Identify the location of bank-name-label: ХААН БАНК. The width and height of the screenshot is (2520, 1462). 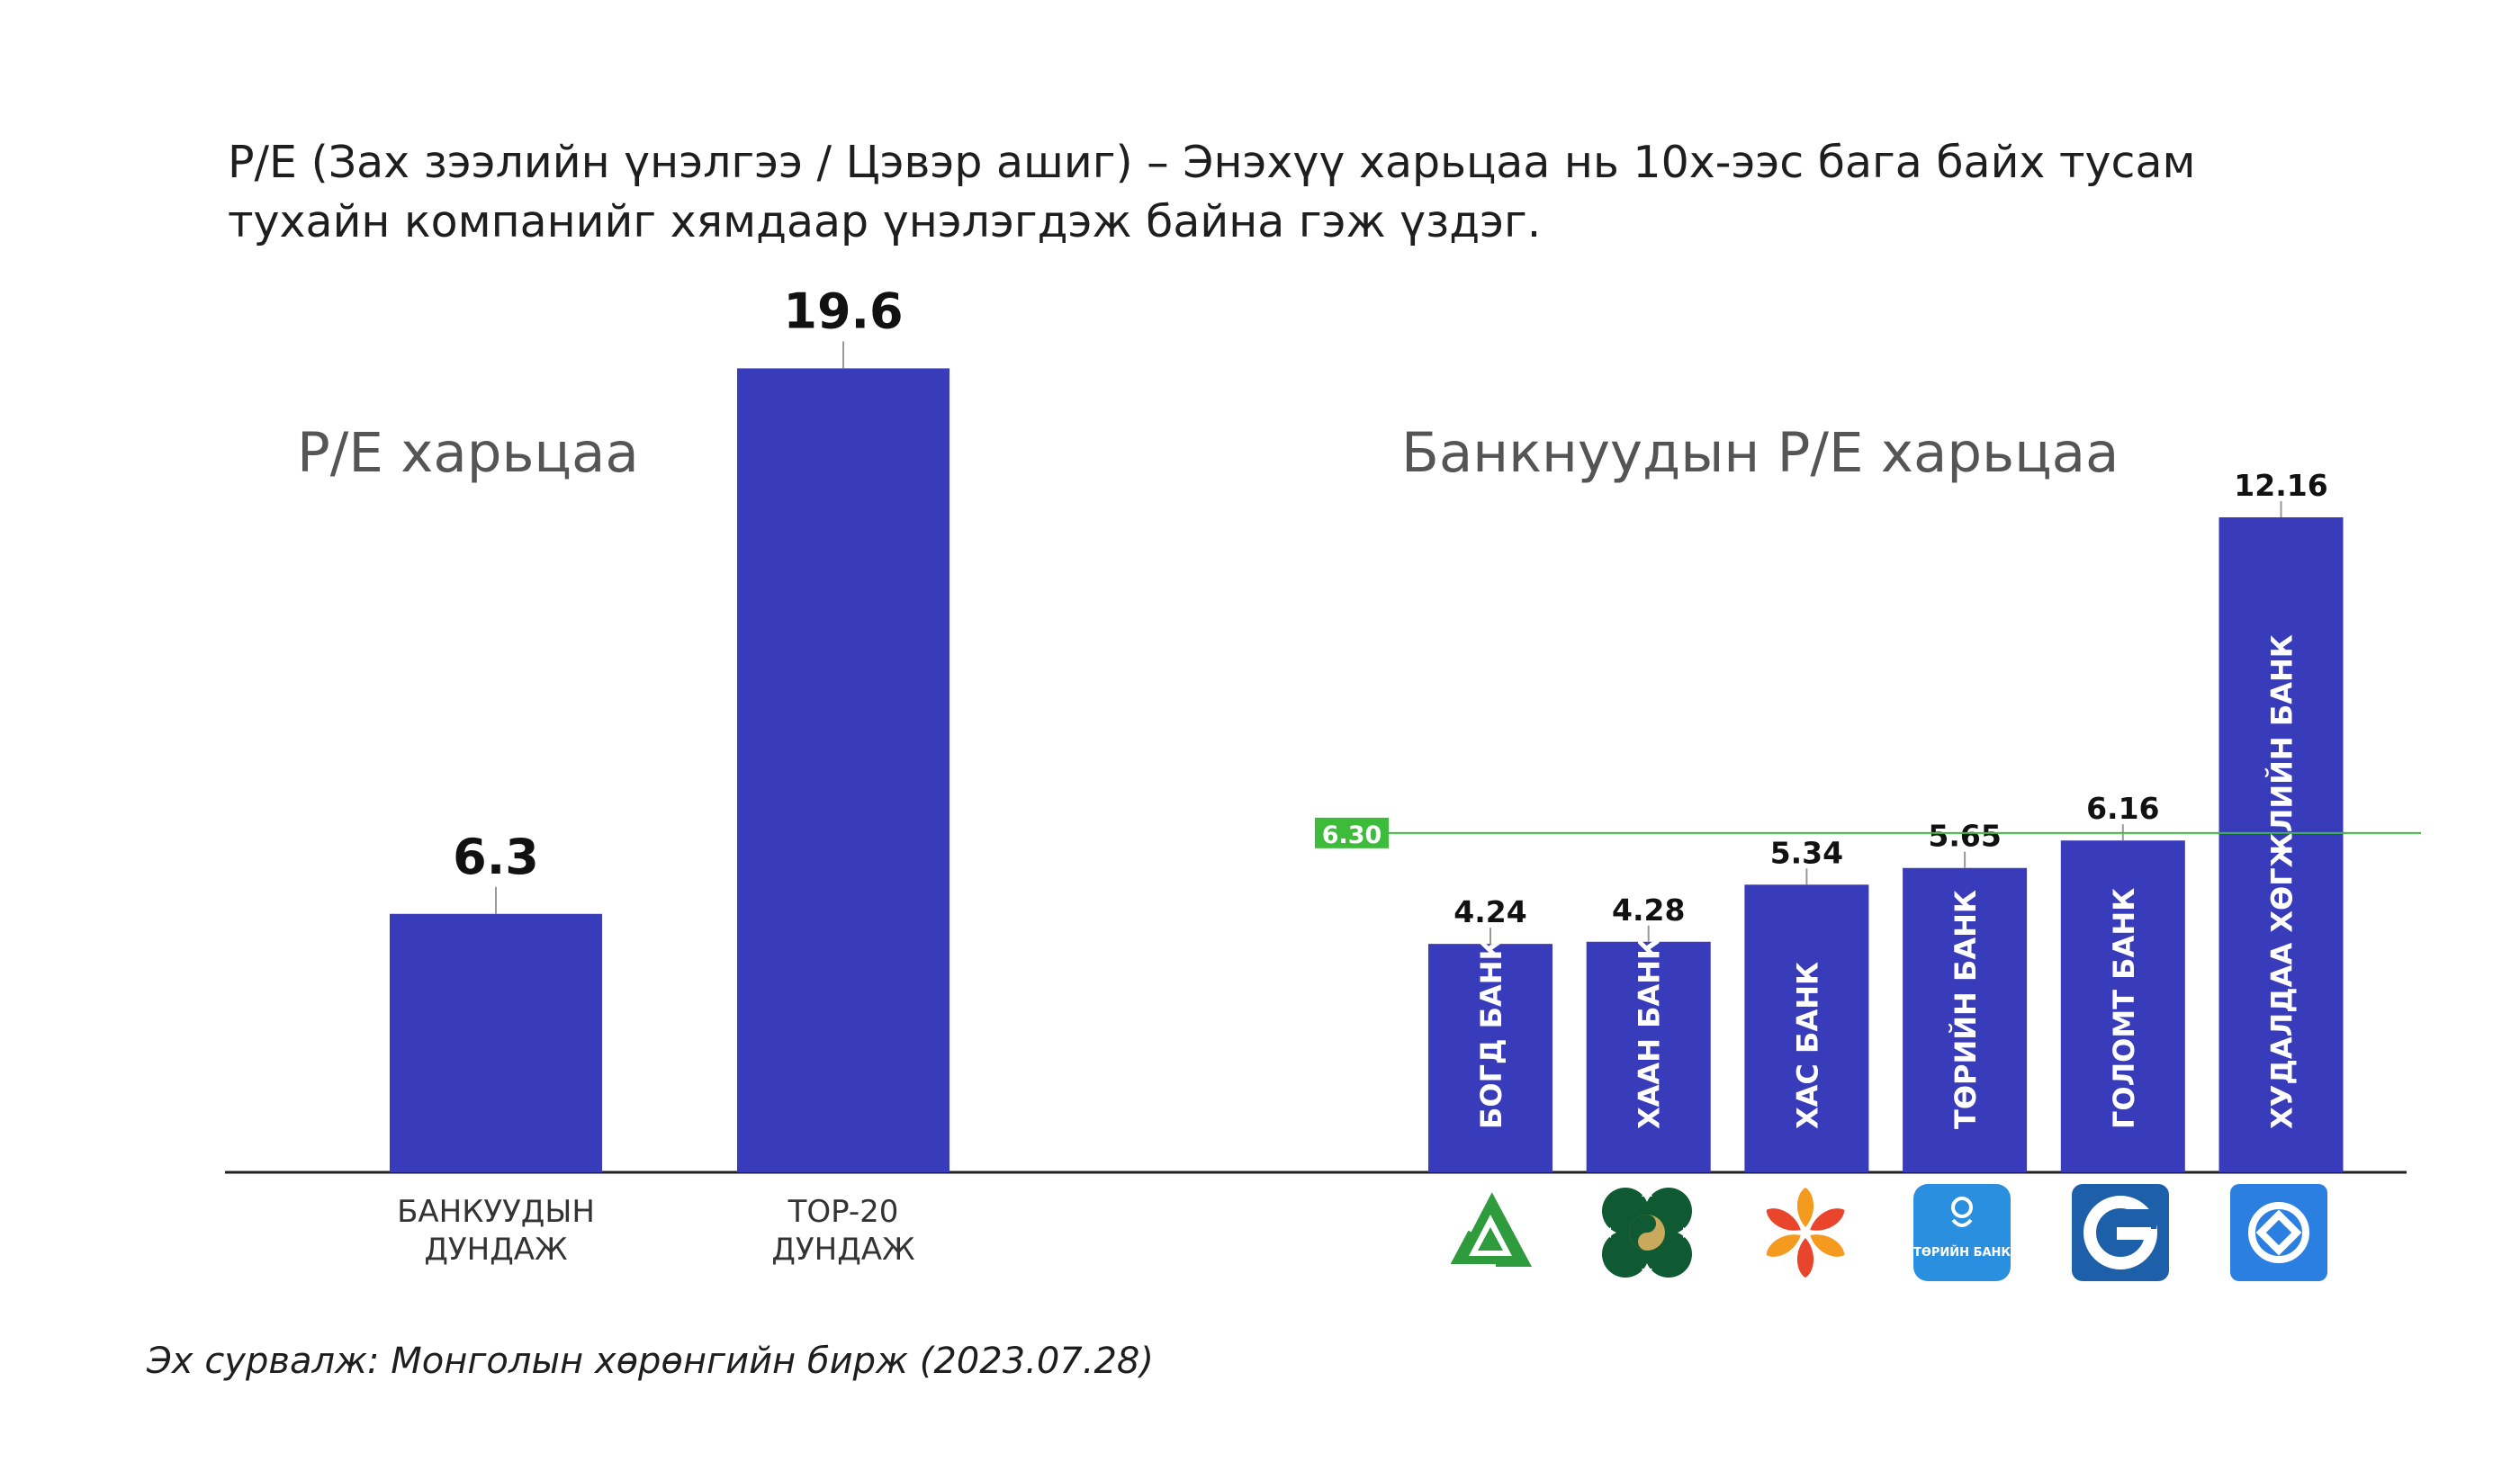
(1650, 1033).